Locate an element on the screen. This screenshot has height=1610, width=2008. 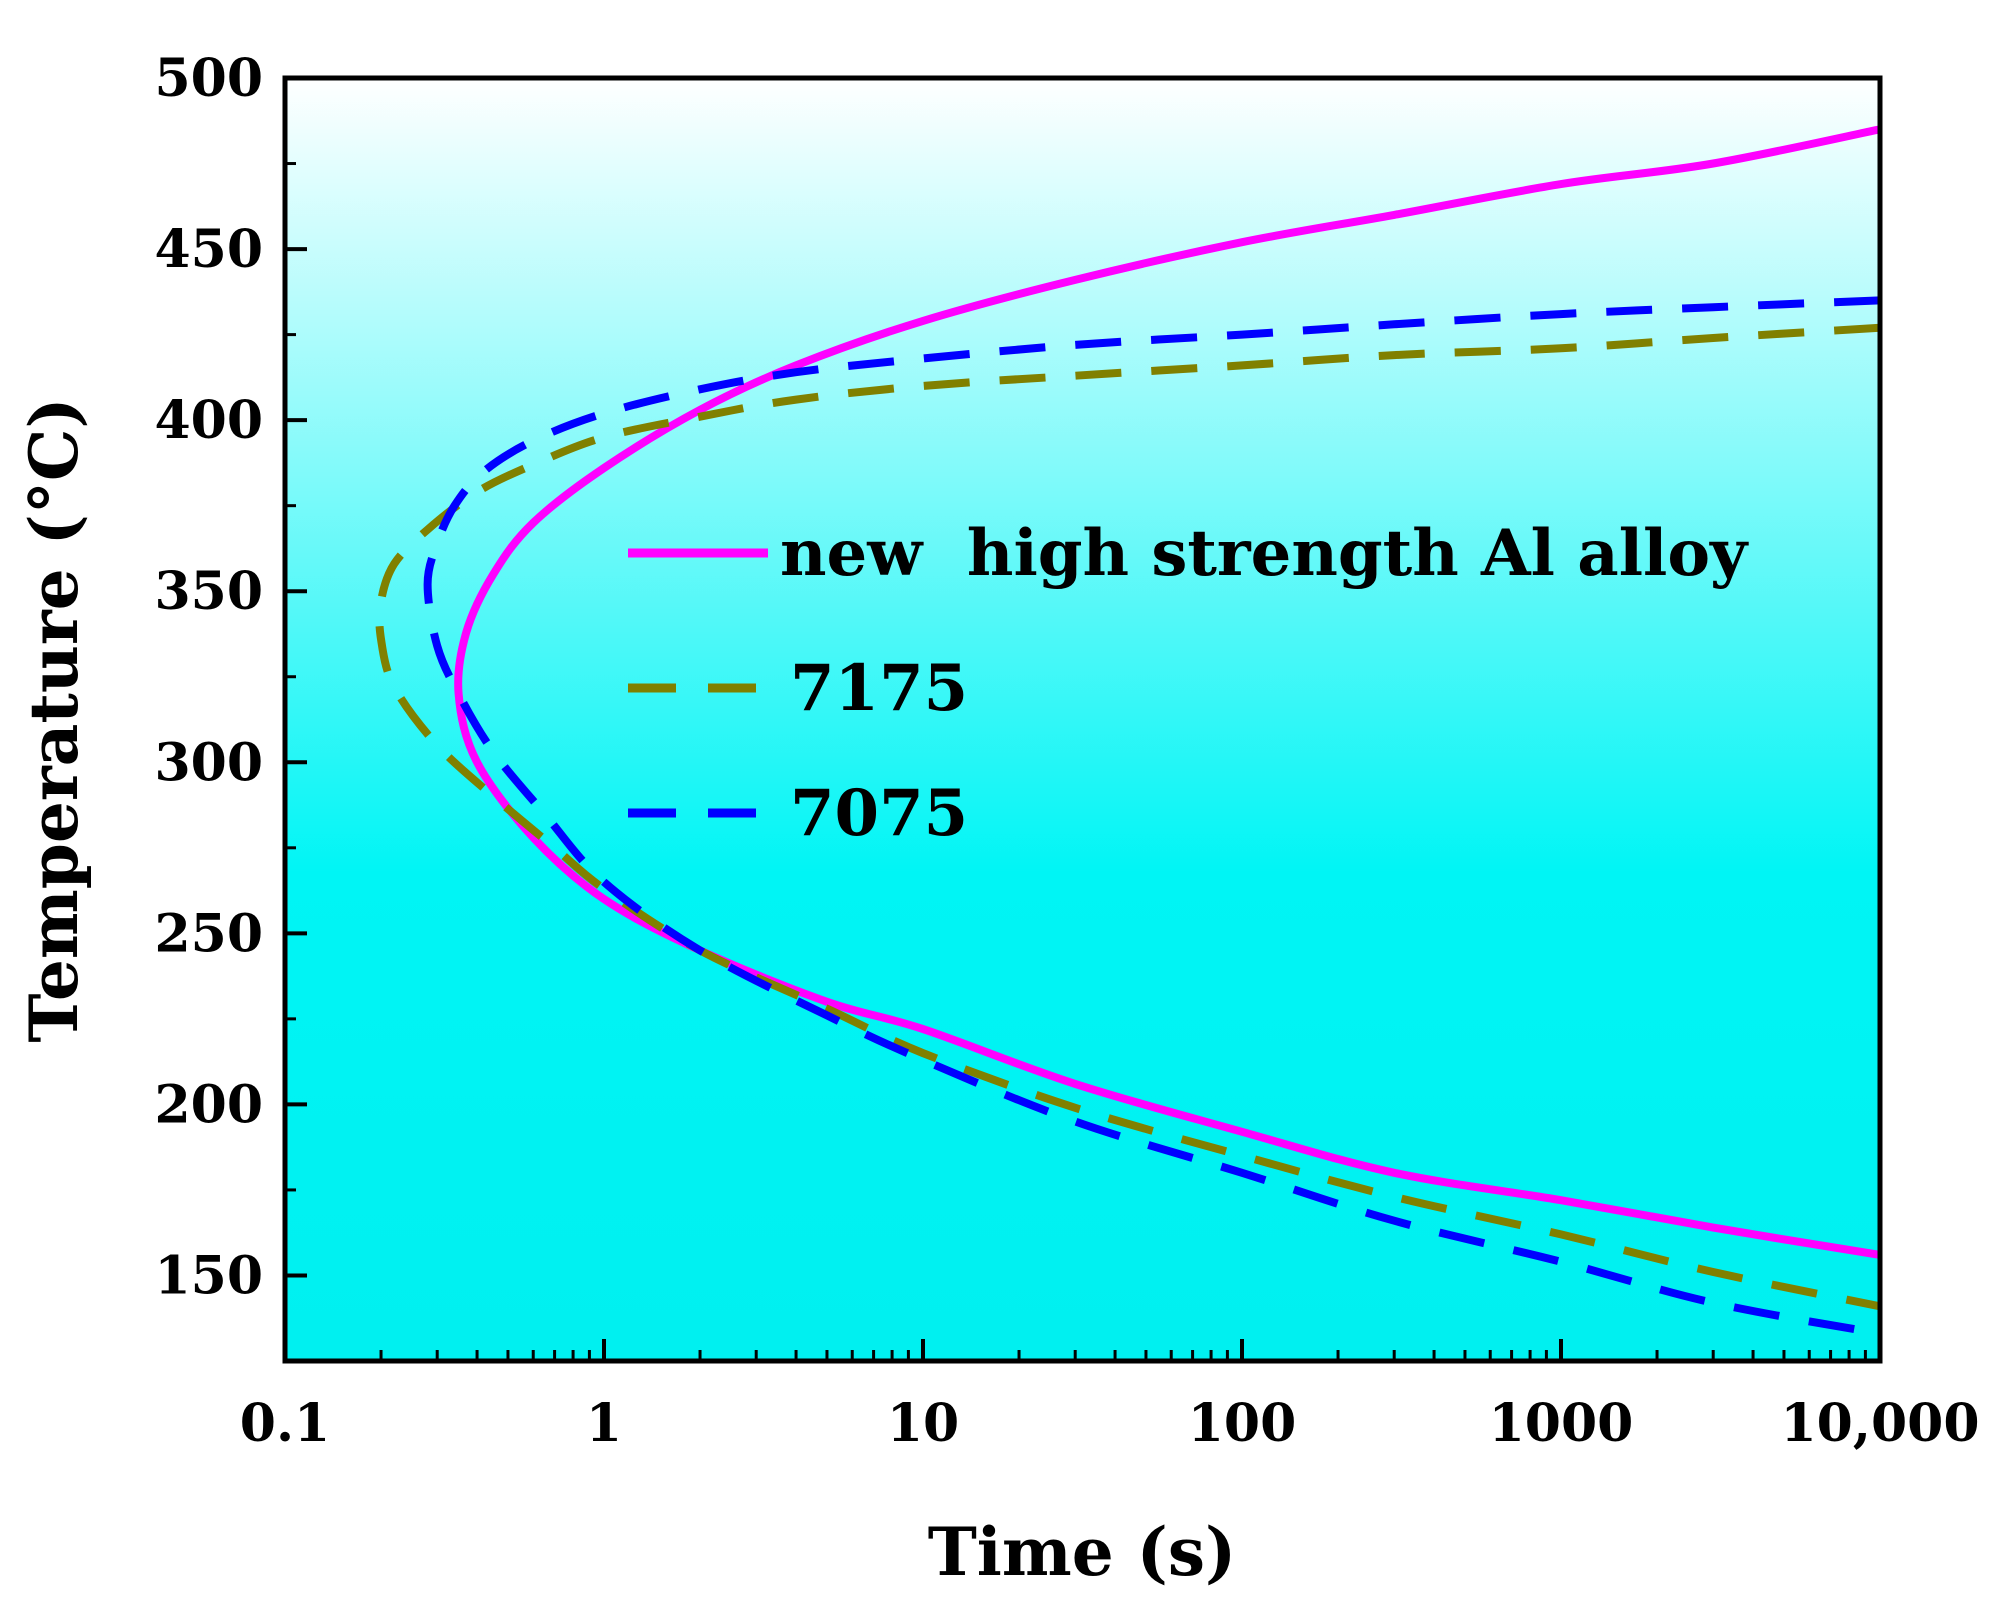
x-tick-label: 1 is located at coordinates (604, 1423).